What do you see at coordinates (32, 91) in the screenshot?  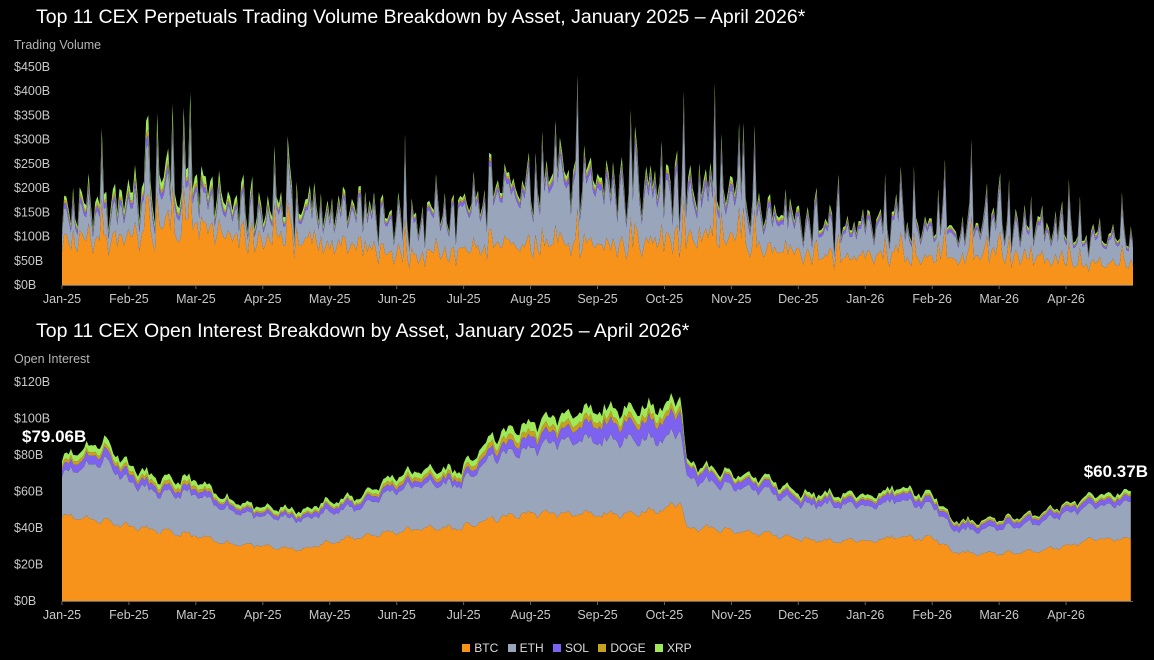 I see `volume-ytick: $400B` at bounding box center [32, 91].